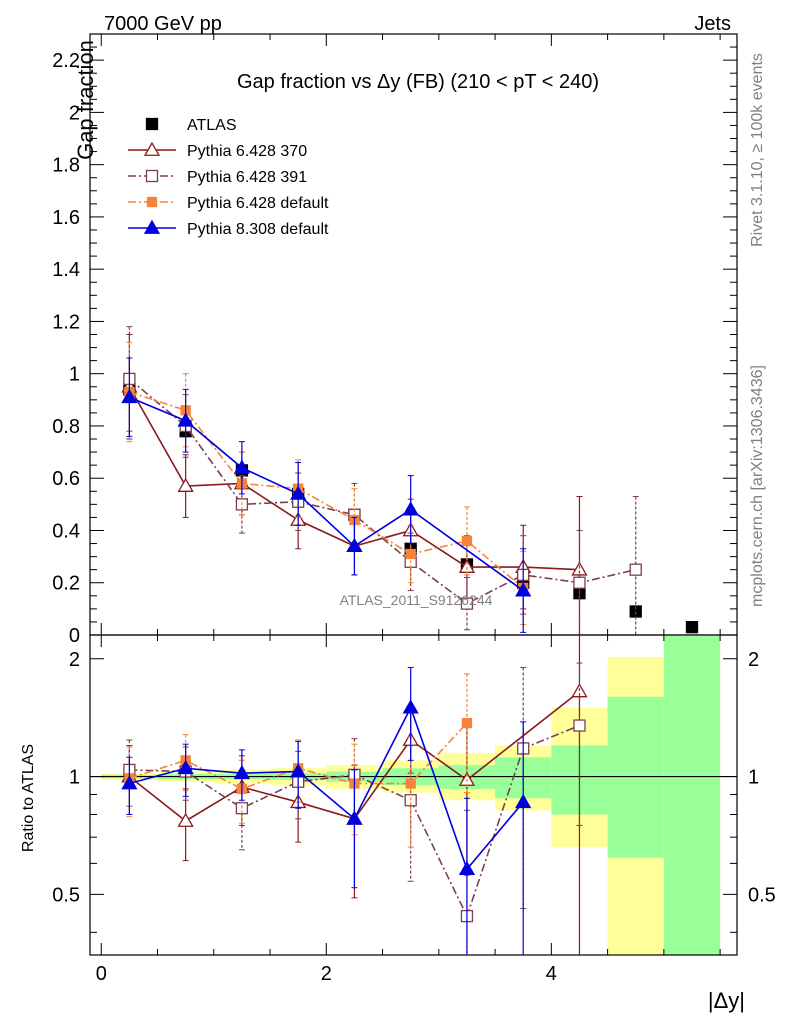 This screenshot has width=786, height=1024. What do you see at coordinates (762, 895) in the screenshot?
I see `ratio-y-tick-label-right: 0.5` at bounding box center [762, 895].